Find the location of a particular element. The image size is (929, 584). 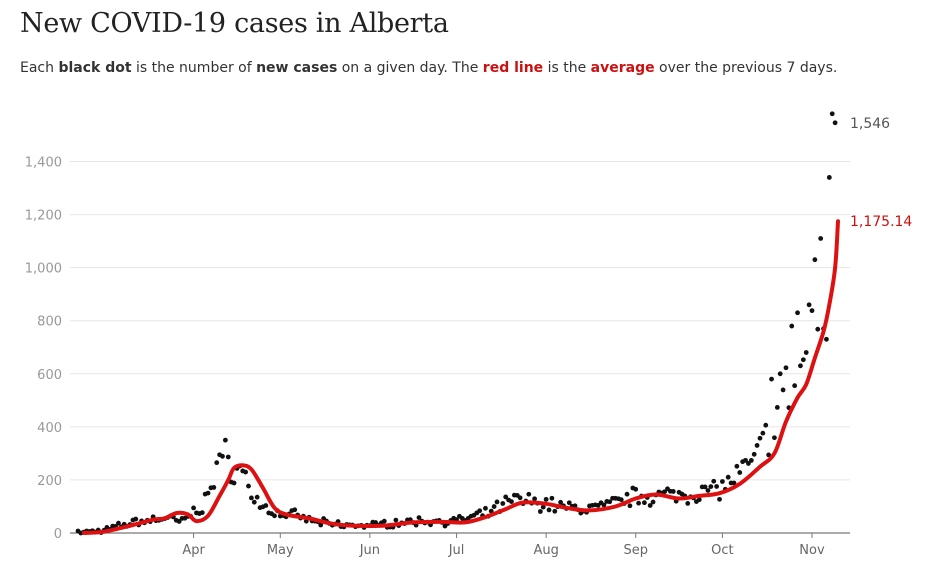

x-tick-label: Nov is located at coordinates (812, 550).